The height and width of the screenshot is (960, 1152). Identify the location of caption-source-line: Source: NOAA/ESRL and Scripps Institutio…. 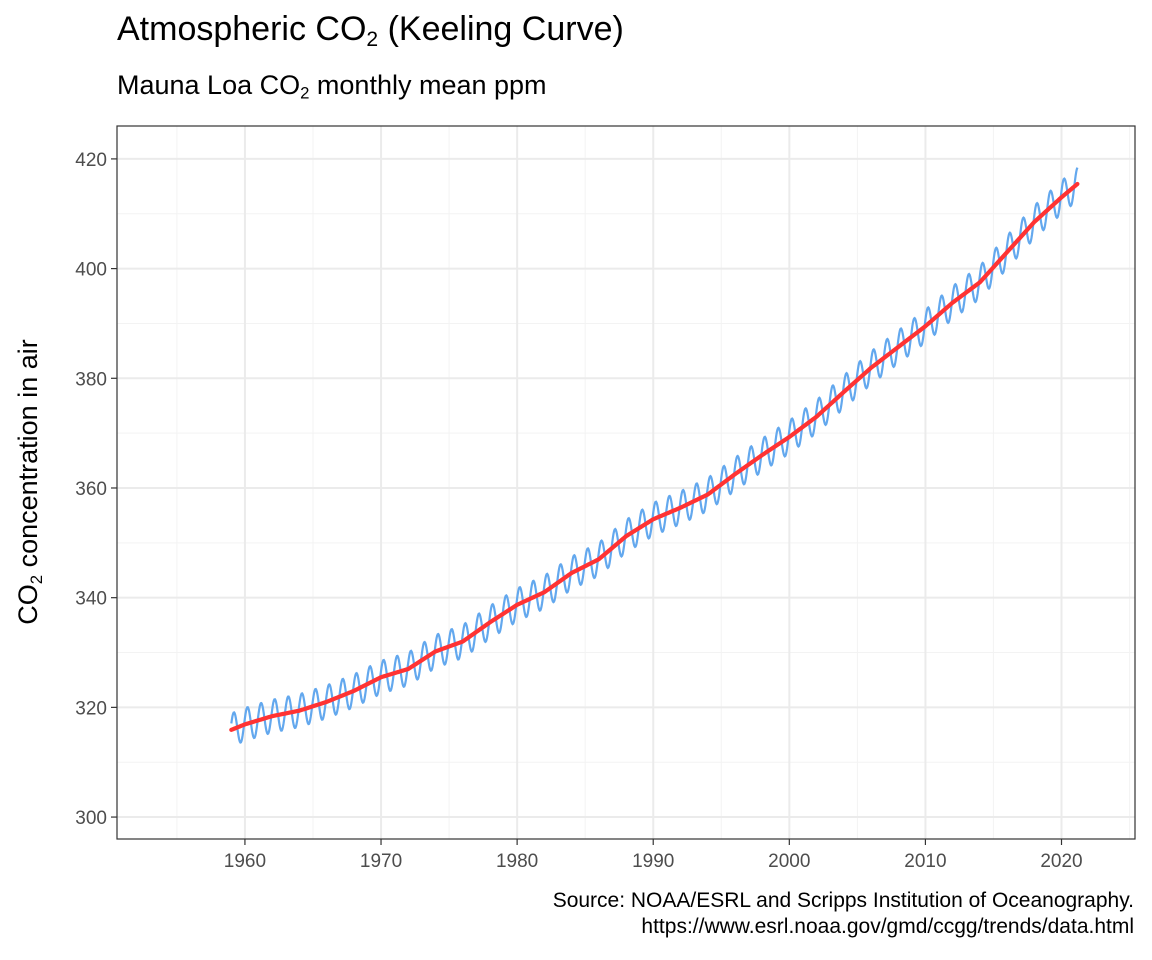
(843, 900).